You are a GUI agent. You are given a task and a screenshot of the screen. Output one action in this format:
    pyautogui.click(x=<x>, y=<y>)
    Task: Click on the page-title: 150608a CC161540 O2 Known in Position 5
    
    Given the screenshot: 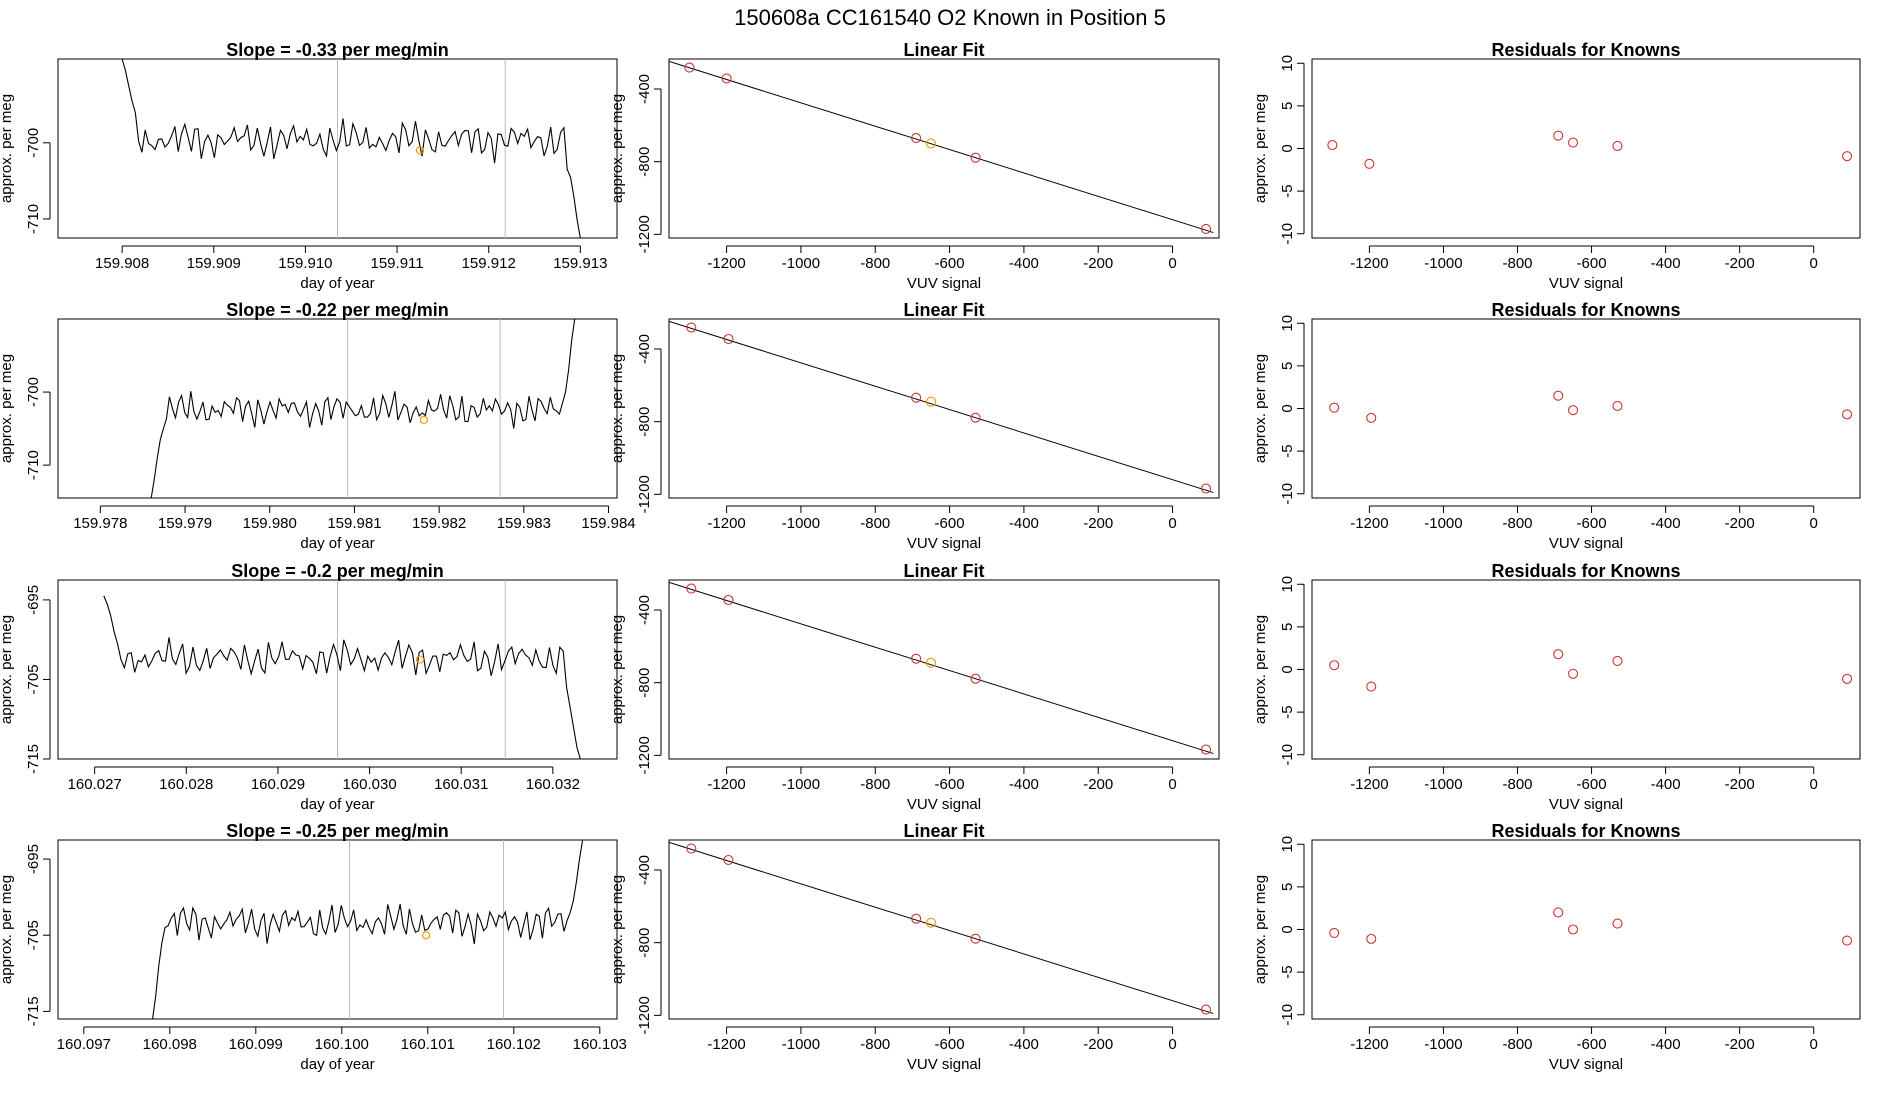 What is the action you would take?
    pyautogui.click(x=950, y=17)
    